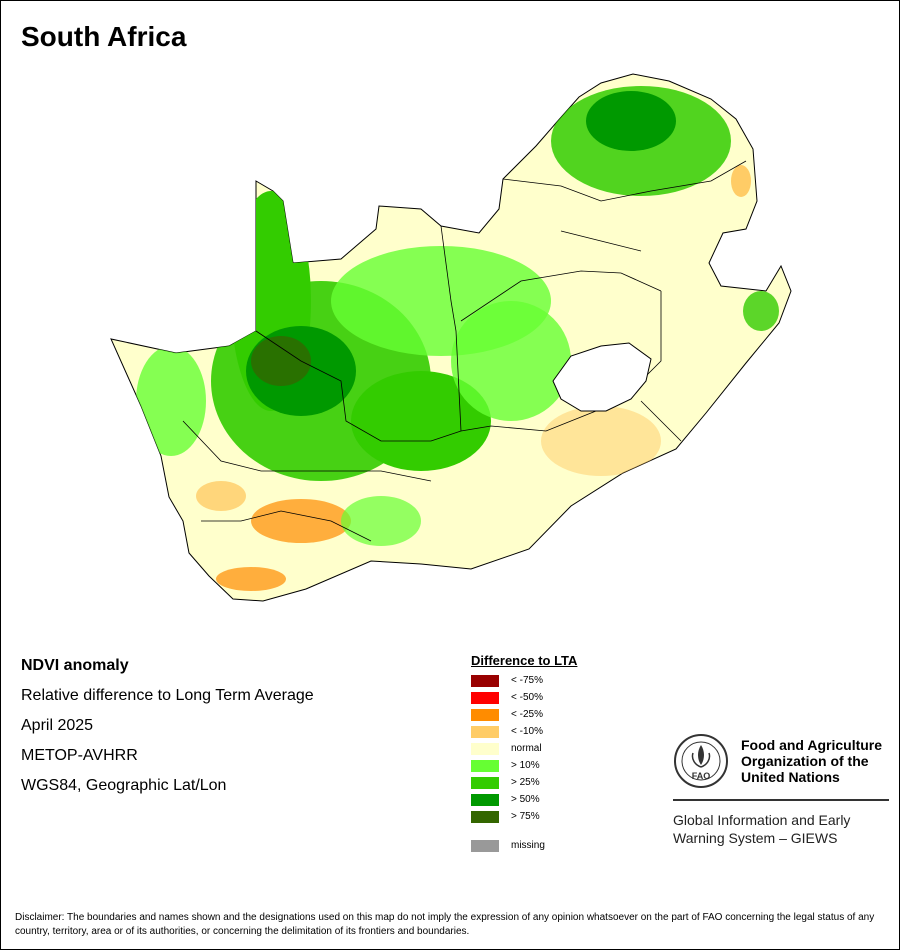  What do you see at coordinates (485, 845) in the screenshot?
I see `legend-swatch-missing` at bounding box center [485, 845].